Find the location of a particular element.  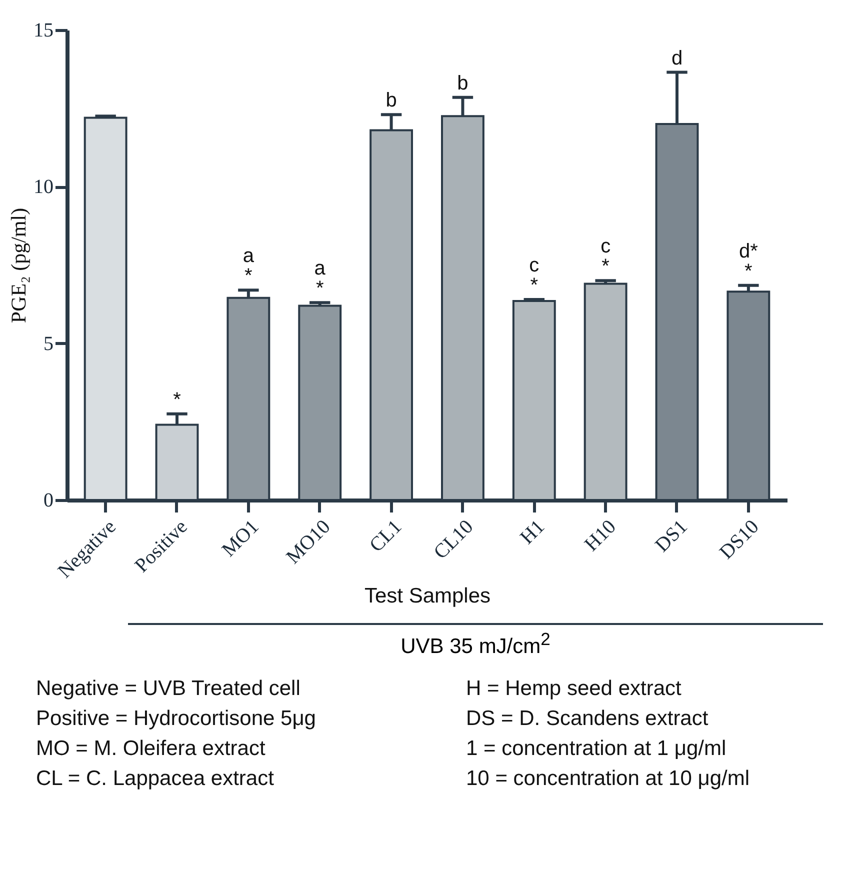

annotation: d* is located at coordinates (748, 251).